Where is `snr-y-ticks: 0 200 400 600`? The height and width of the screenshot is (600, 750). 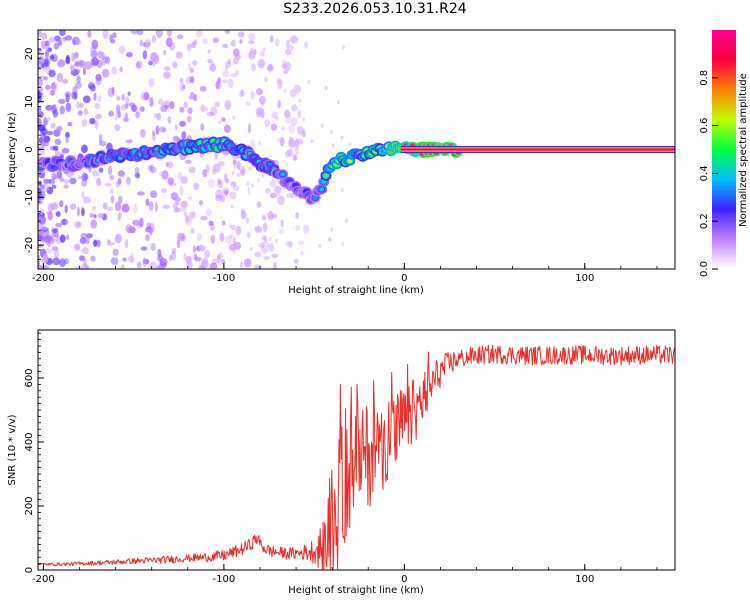
snr-y-ticks: 0 200 400 600 is located at coordinates (34, 452).